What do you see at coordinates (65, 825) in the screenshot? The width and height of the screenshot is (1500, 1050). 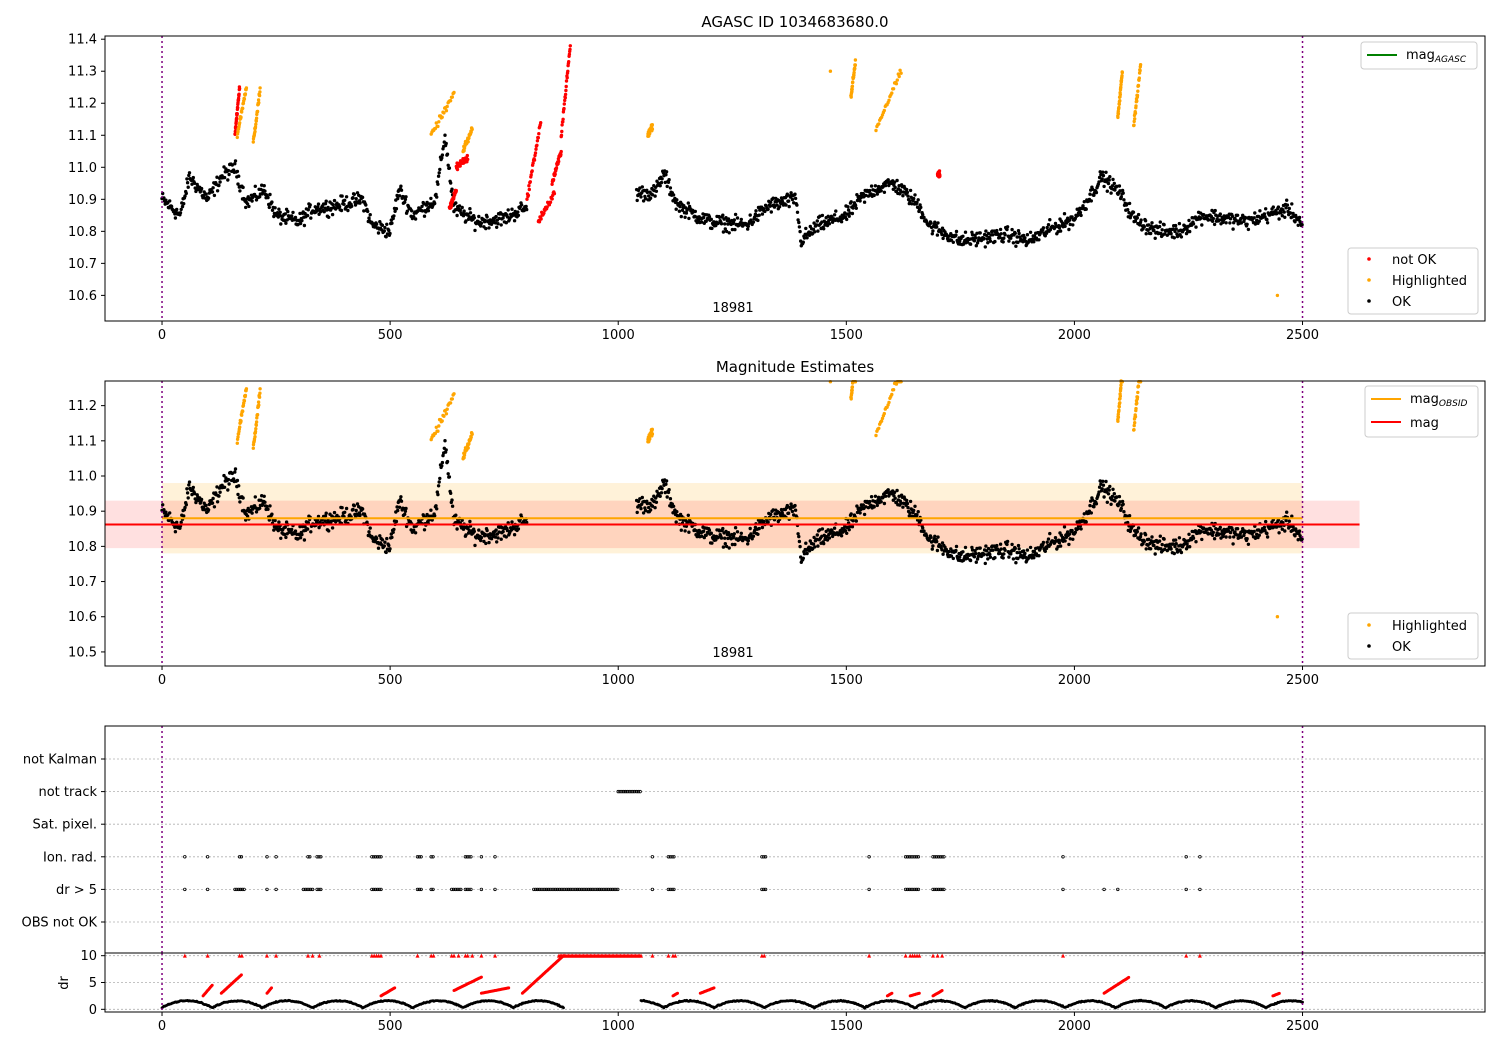 I see `flag-label: Sat. pixel.` at bounding box center [65, 825].